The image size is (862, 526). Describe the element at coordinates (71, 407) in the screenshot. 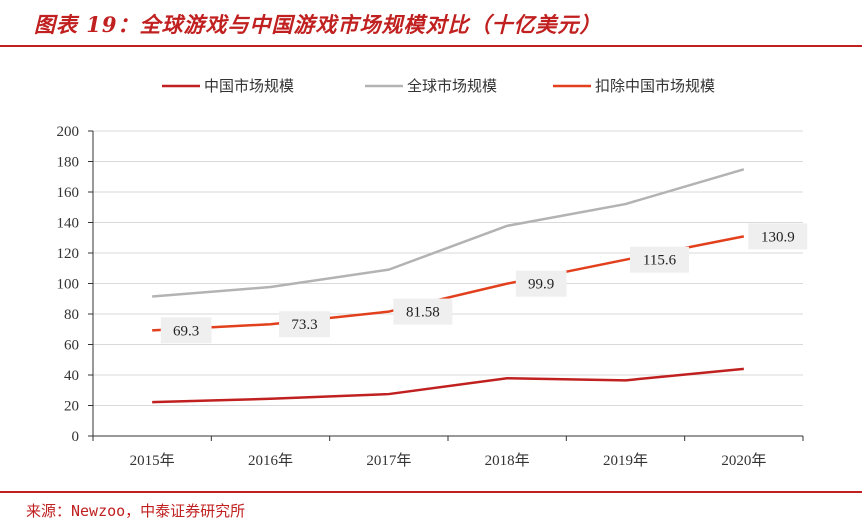

I see `y-tick-label: 20` at that location.